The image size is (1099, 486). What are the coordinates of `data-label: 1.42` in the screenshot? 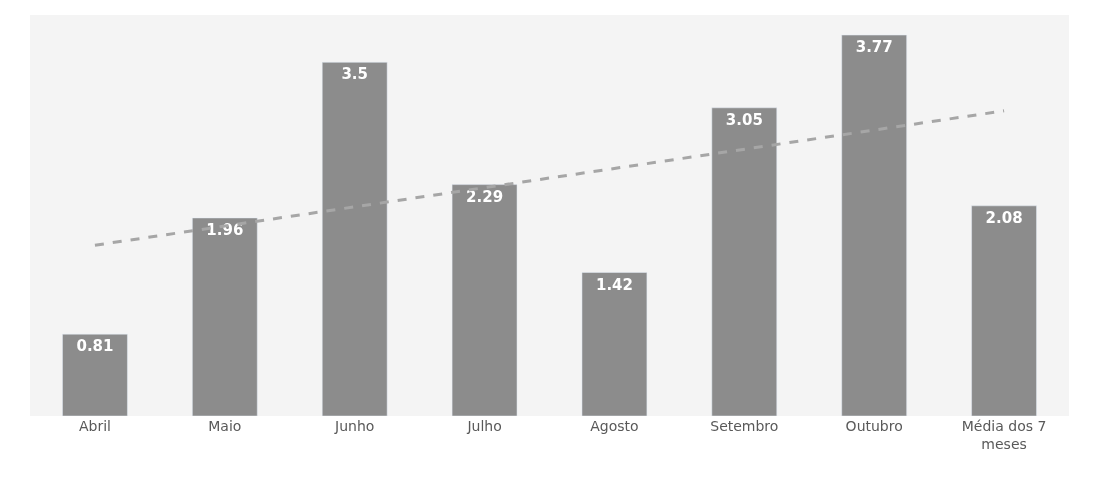 It's located at (614, 284).